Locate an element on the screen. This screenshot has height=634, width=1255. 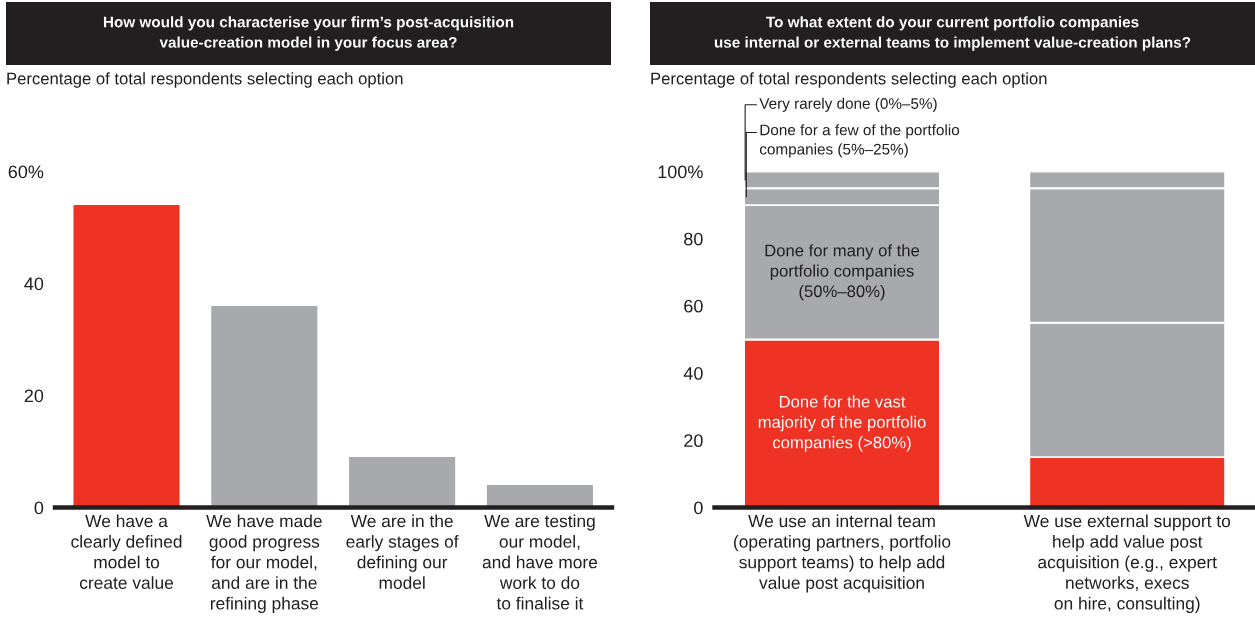
x-tick-label: We are in the early stages of defining our model is located at coordinates (402, 551).